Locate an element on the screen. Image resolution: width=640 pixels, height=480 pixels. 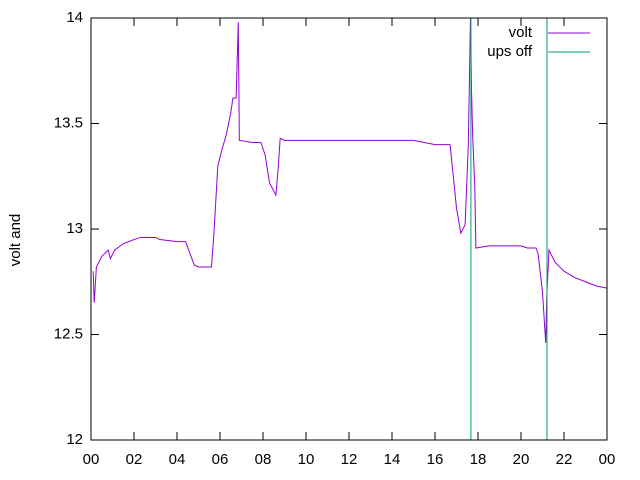
x-tick-label: 20 is located at coordinates (521, 459).